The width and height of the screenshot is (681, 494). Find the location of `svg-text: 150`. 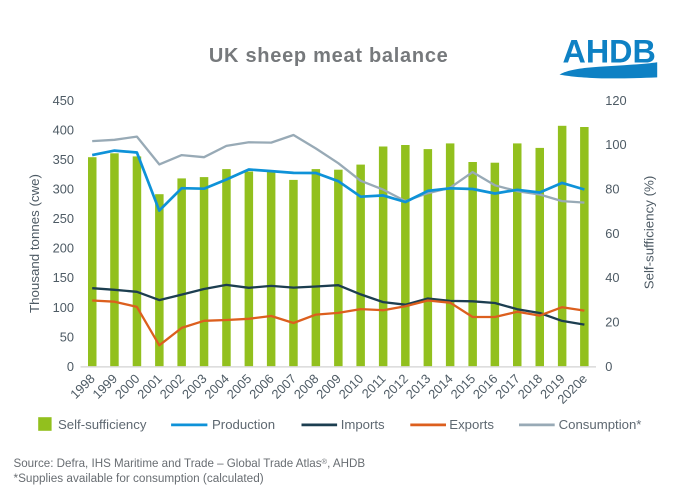

svg-text: 150 is located at coordinates (63, 277).